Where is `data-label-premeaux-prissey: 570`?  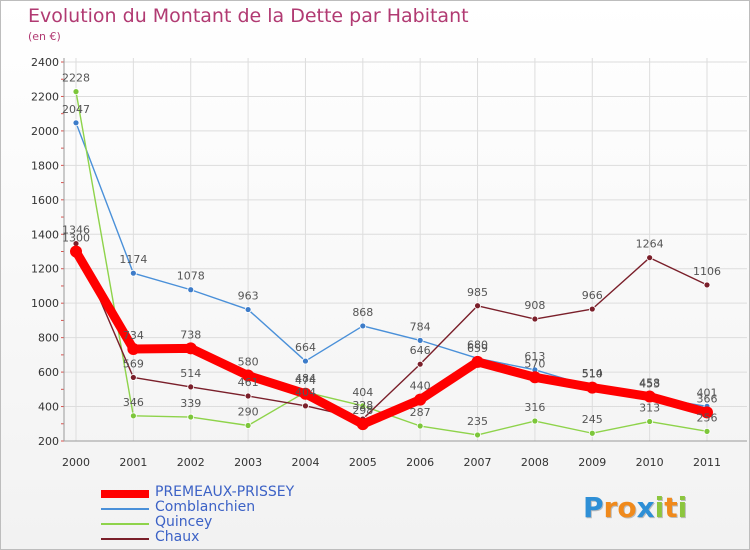
data-label-premeaux-prissey: 570 is located at coordinates (534, 363).